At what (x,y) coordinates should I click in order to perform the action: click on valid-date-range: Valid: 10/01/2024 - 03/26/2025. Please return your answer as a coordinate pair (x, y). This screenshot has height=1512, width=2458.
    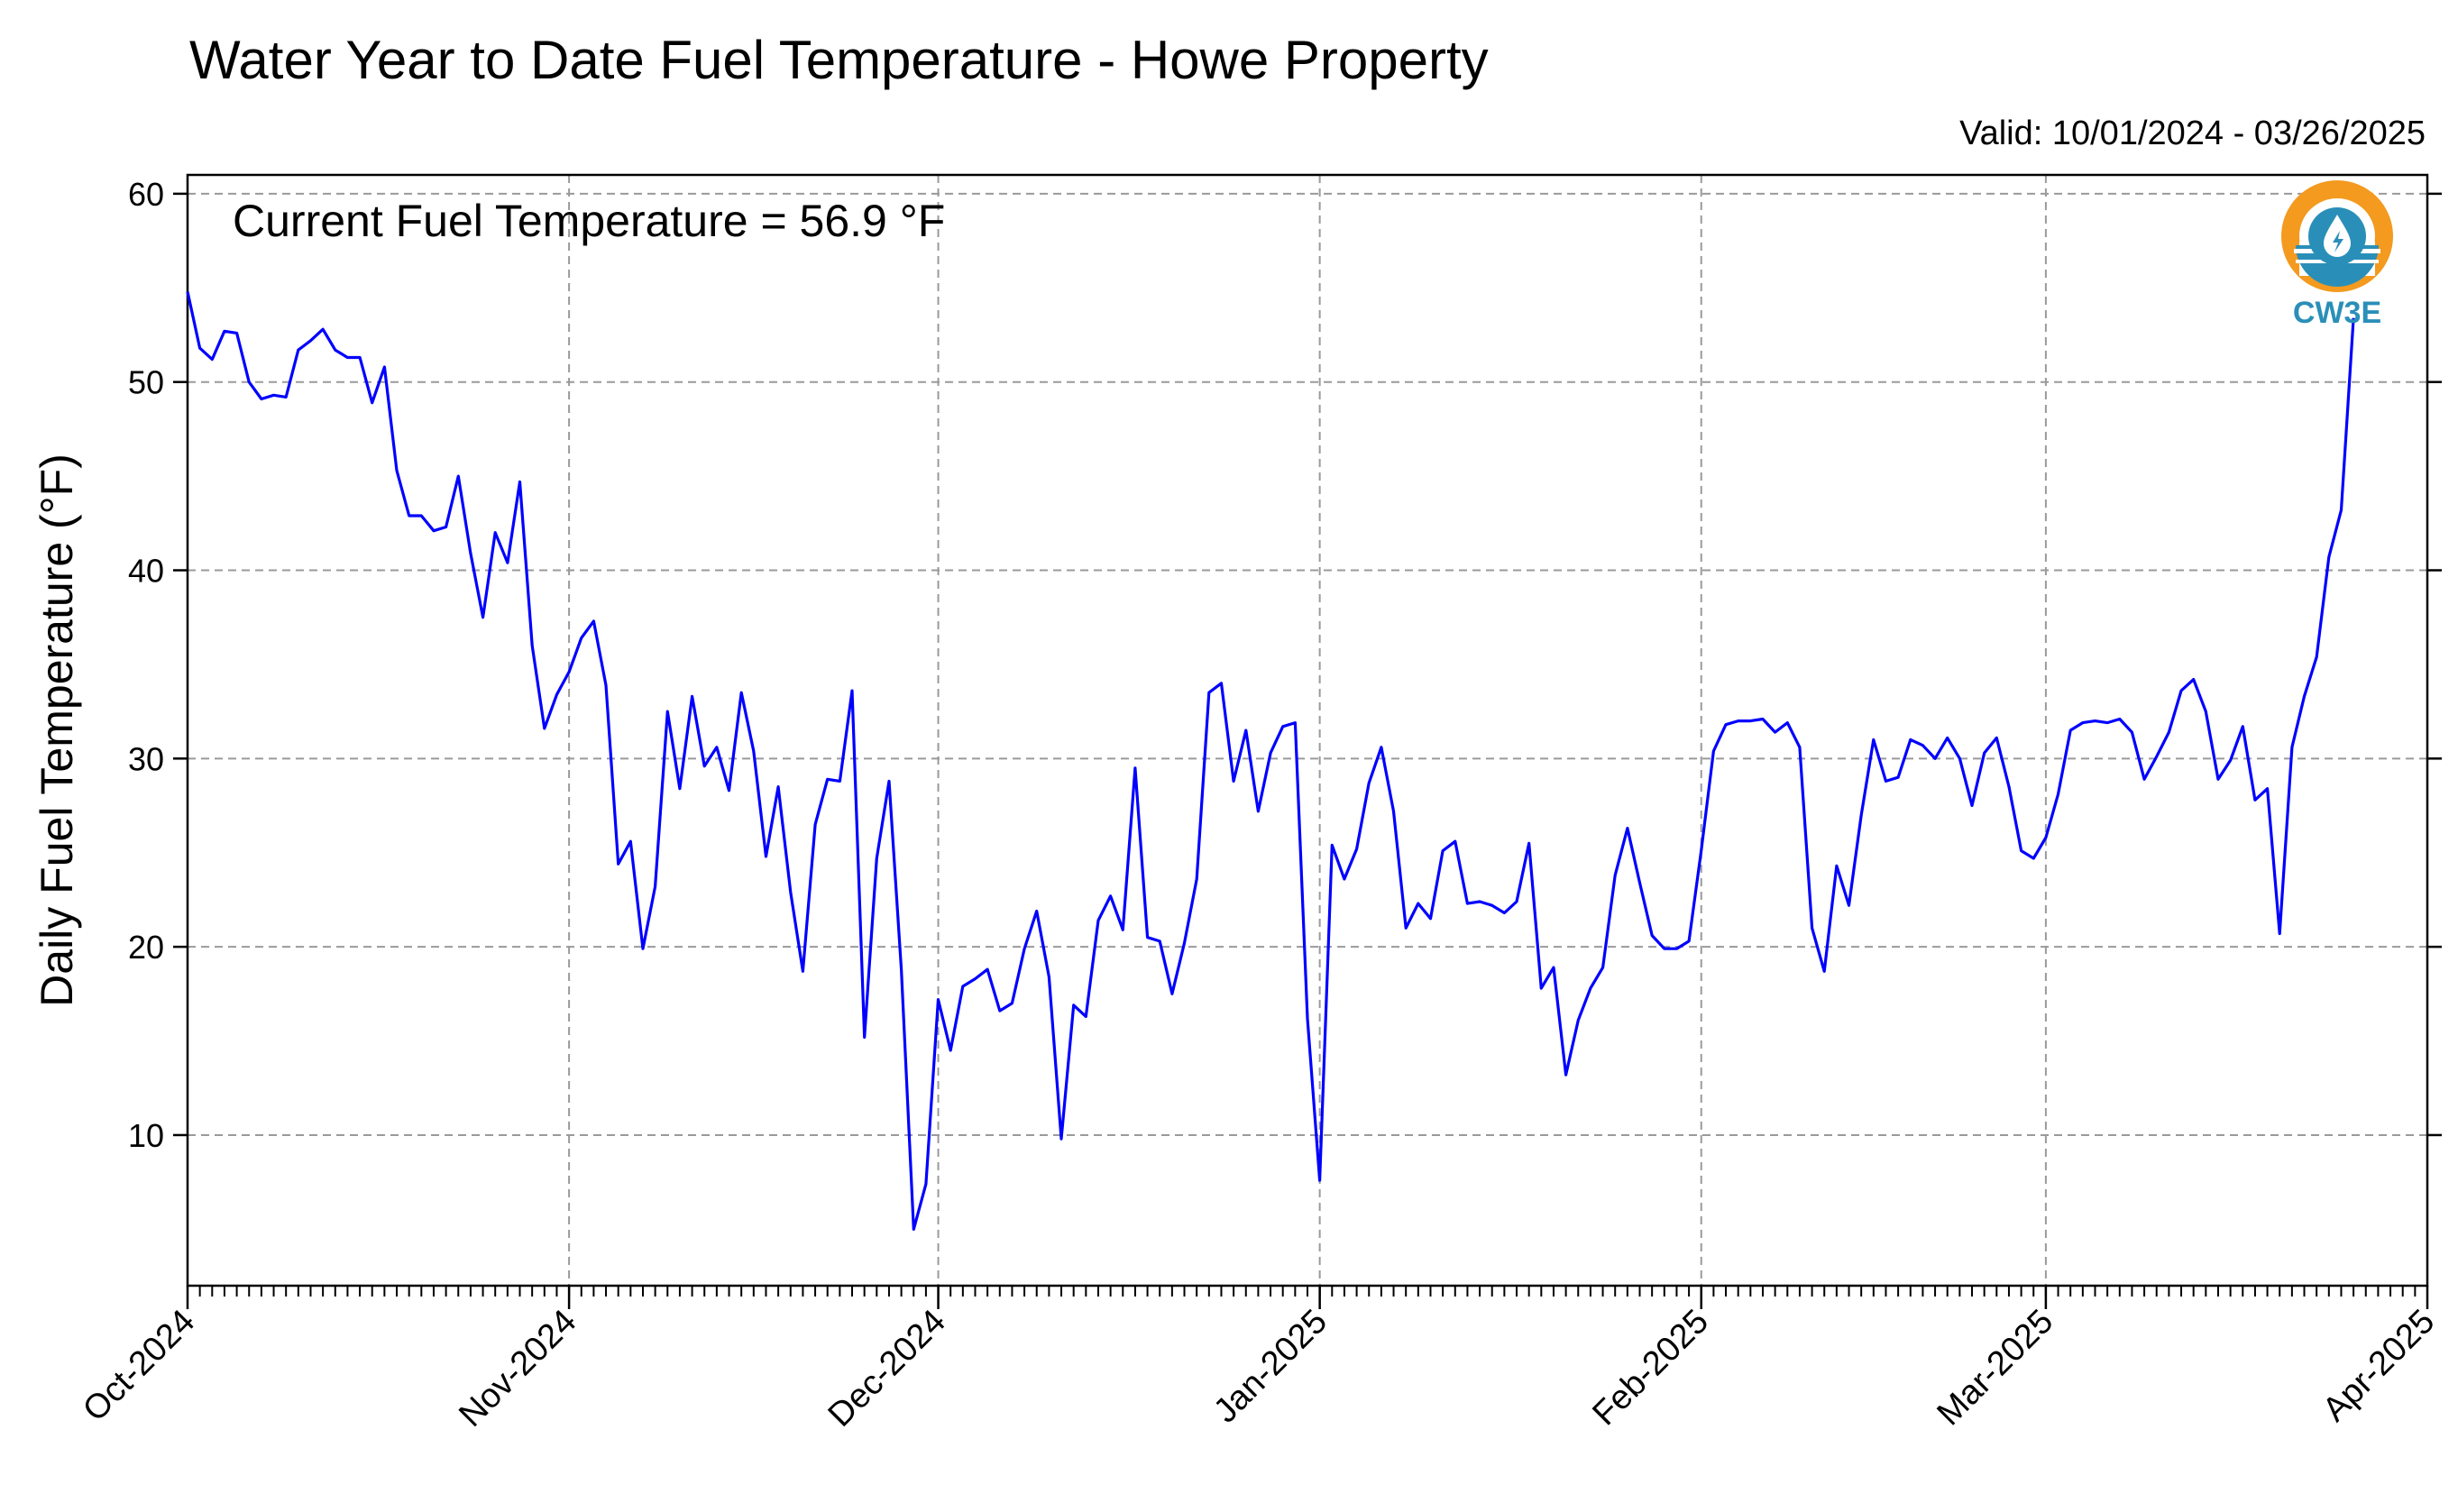
    Looking at the image, I should click on (2192, 133).